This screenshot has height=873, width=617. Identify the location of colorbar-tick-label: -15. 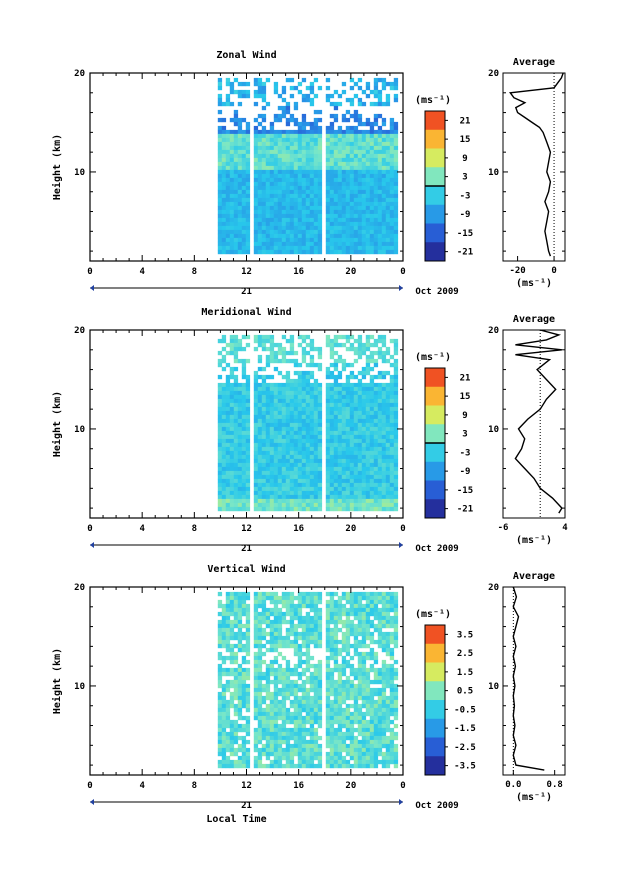
(465, 234).